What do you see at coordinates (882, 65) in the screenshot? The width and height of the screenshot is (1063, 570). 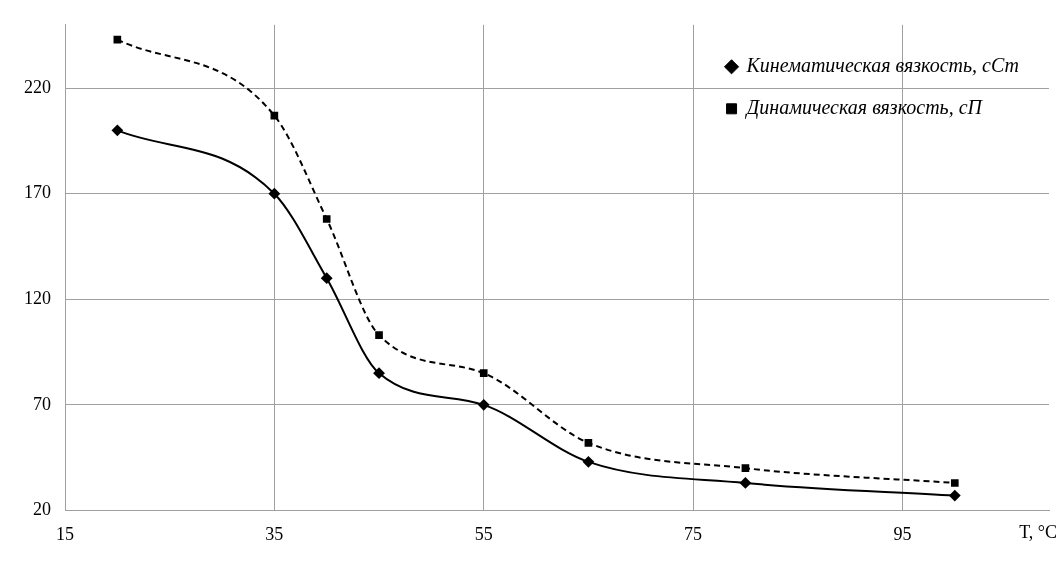 I see `legend-label: Кинематическая вязкость, сСт` at bounding box center [882, 65].